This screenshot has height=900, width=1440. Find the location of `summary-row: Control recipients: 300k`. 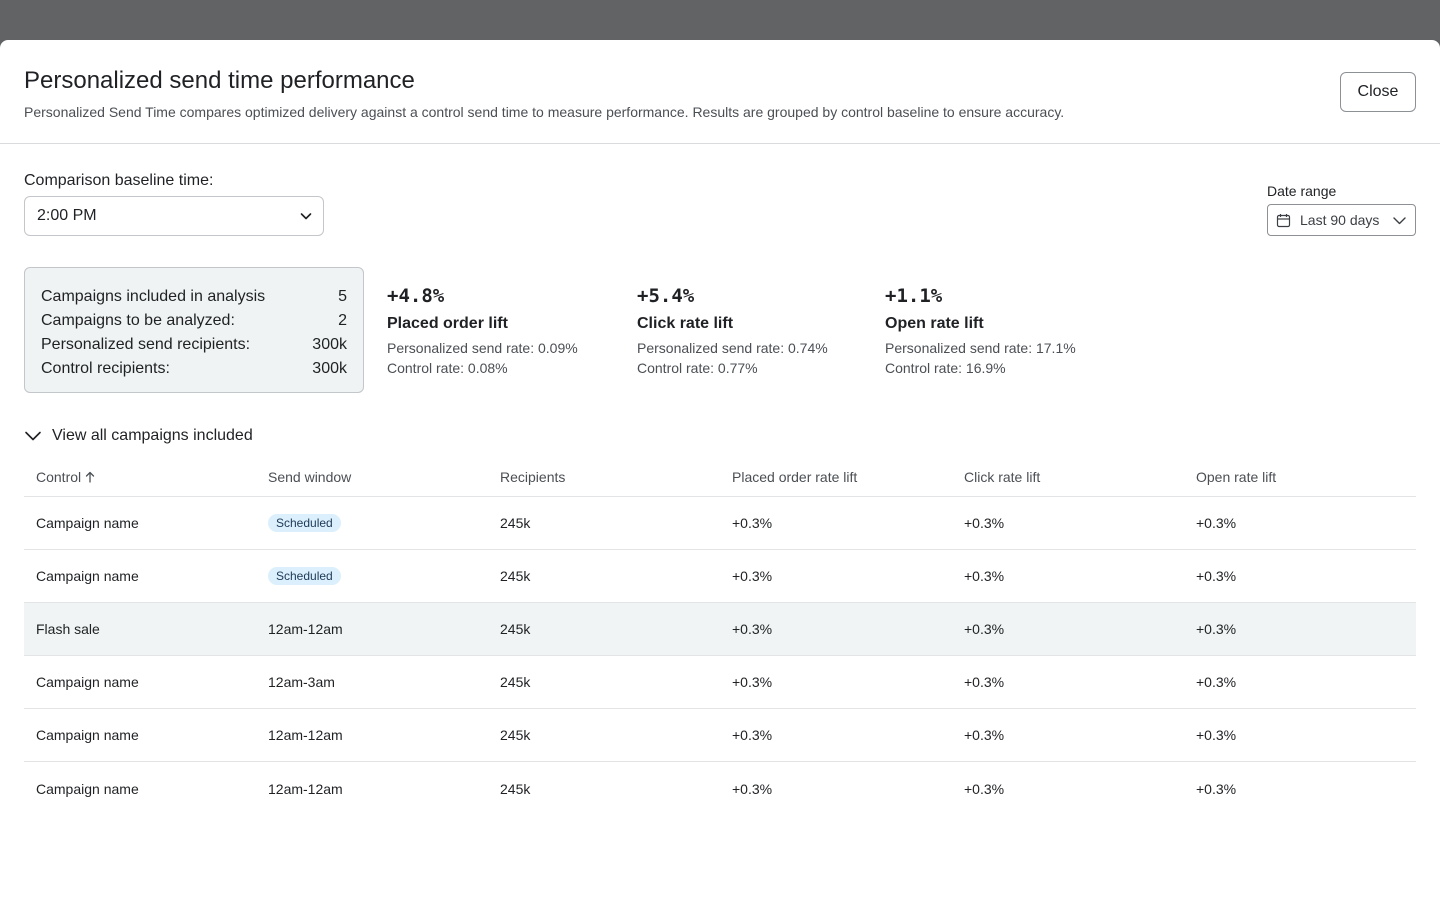

summary-row: Control recipients: 300k is located at coordinates (194, 369).